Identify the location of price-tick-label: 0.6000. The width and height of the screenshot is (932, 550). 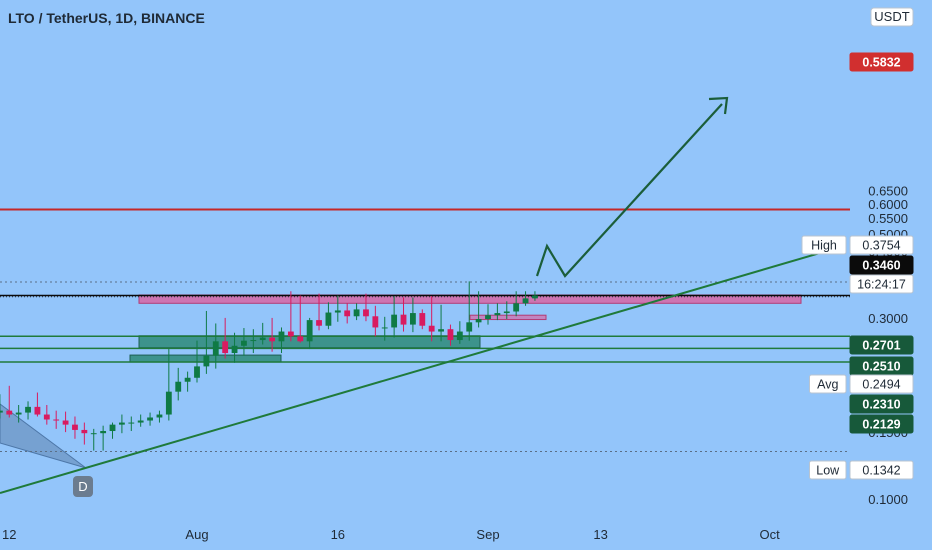
(888, 204).